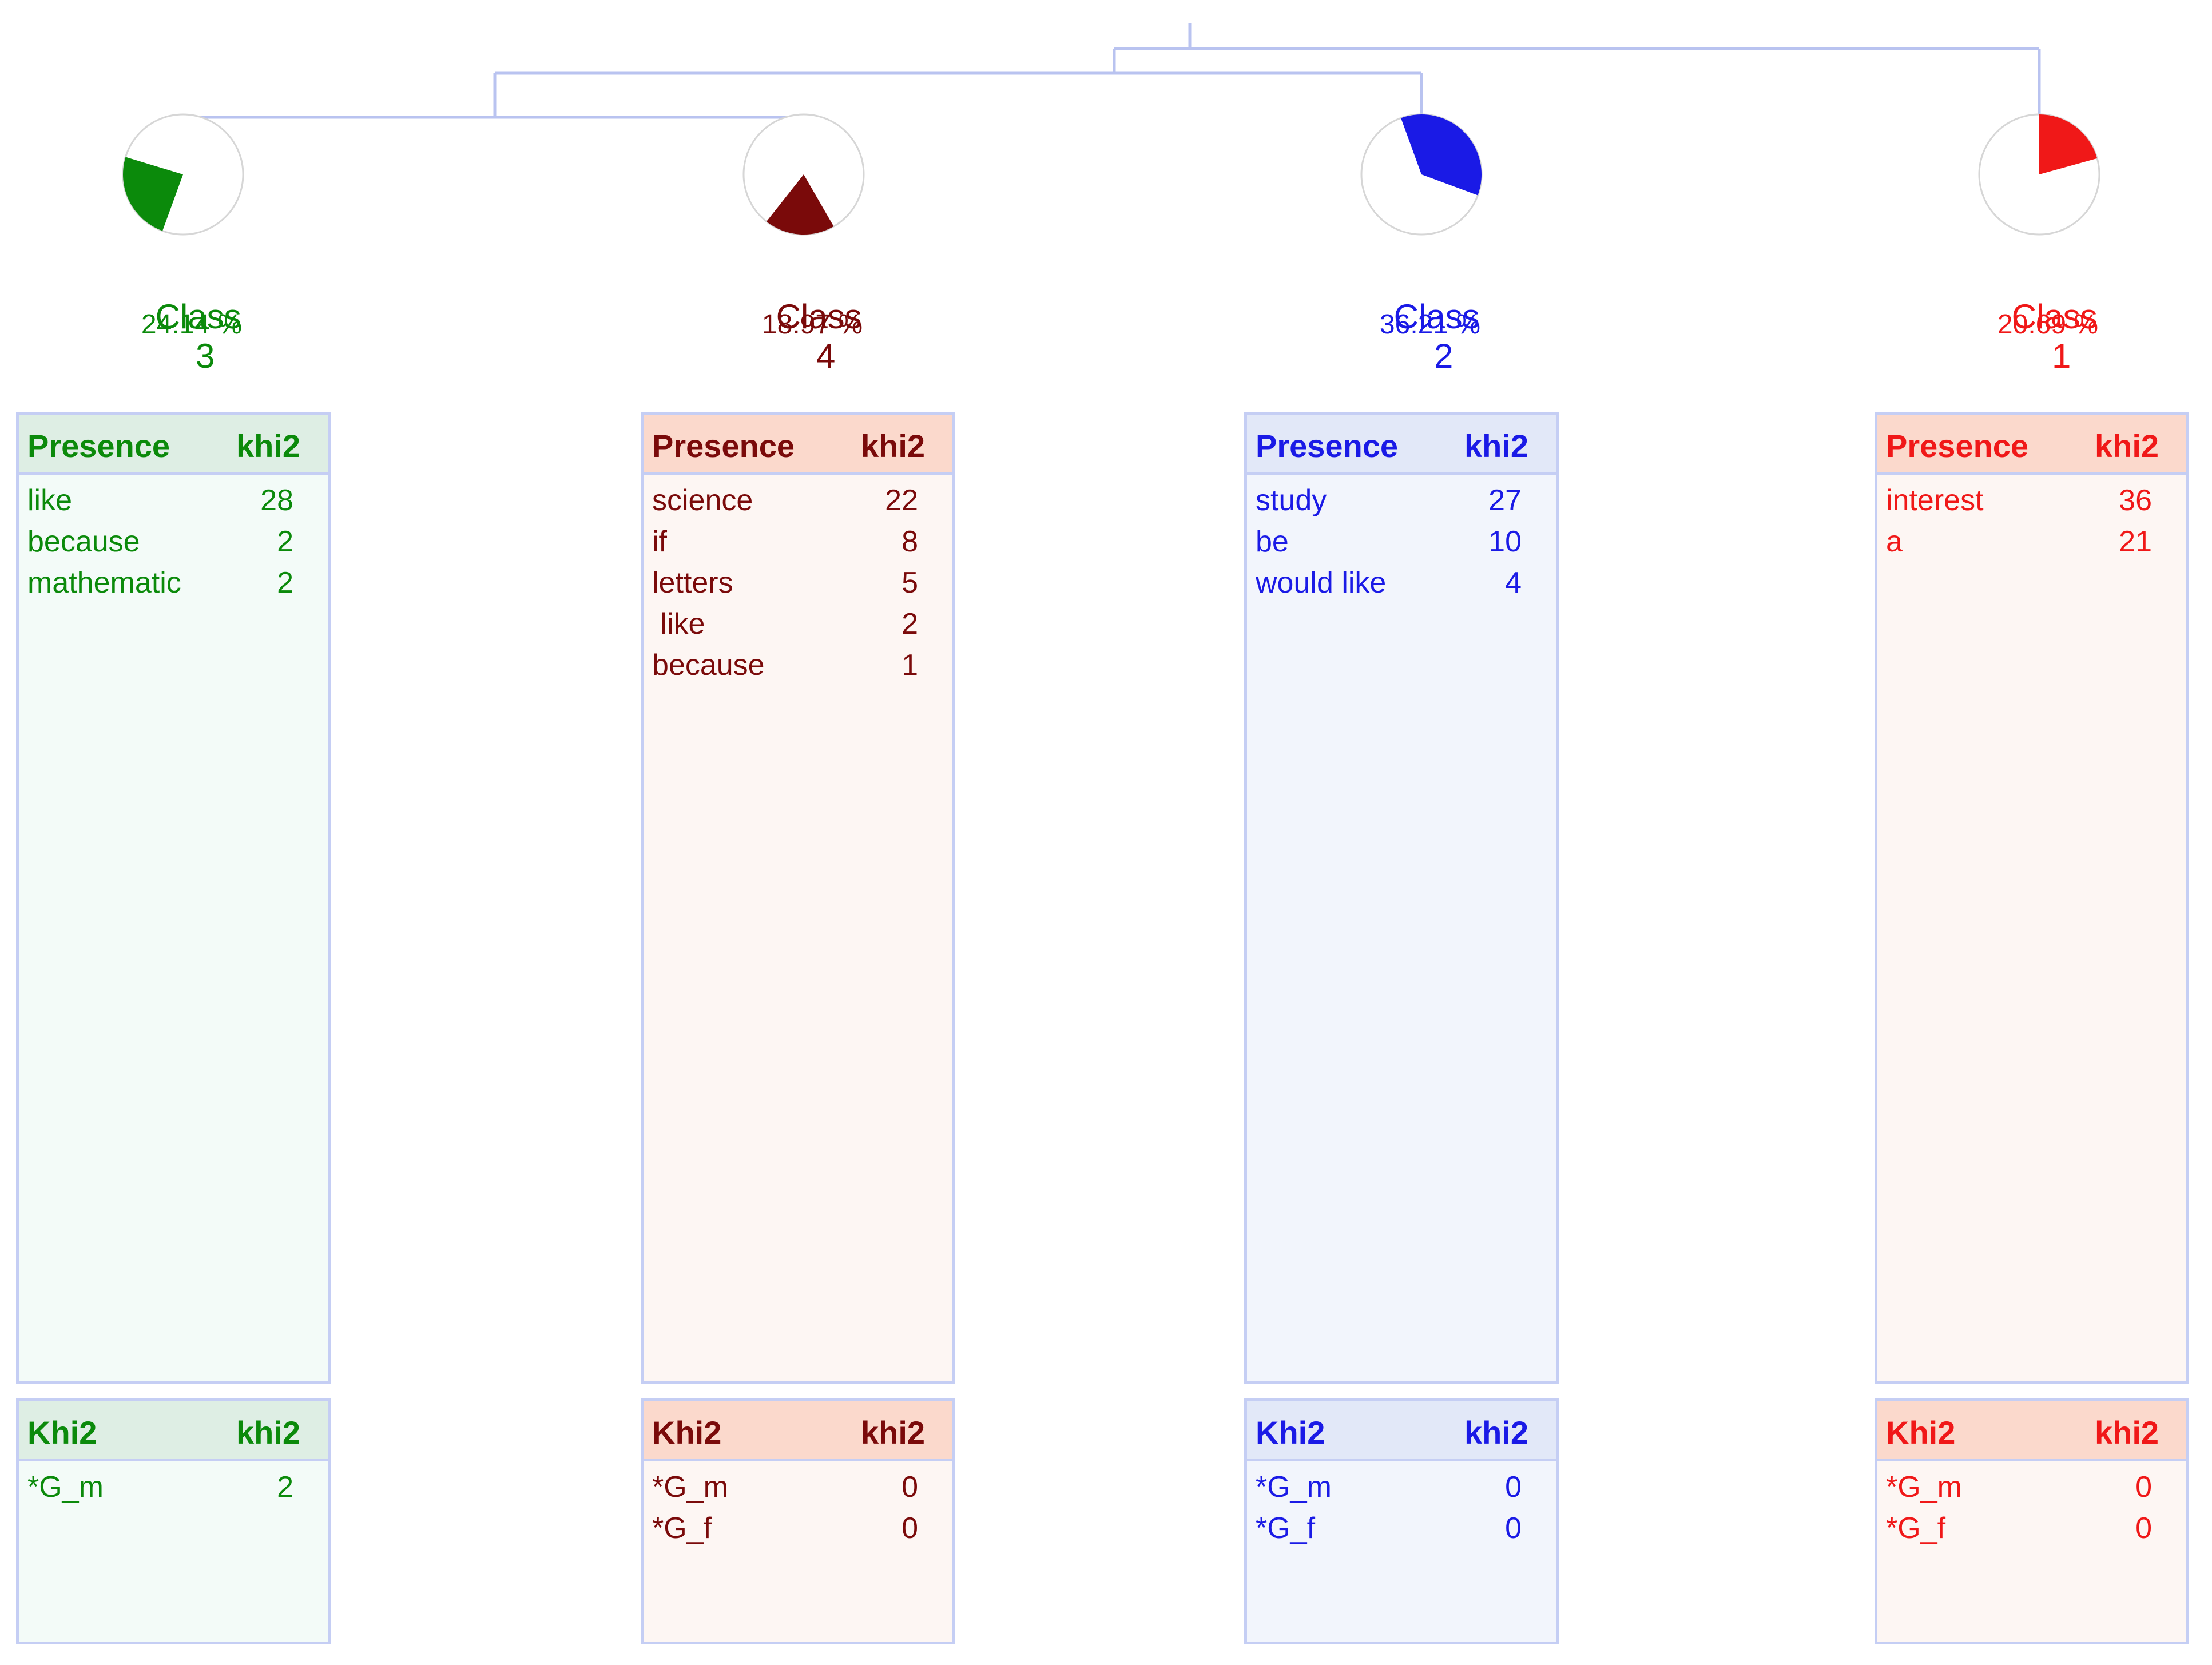  What do you see at coordinates (1272, 541) in the screenshot?
I see `word: be` at bounding box center [1272, 541].